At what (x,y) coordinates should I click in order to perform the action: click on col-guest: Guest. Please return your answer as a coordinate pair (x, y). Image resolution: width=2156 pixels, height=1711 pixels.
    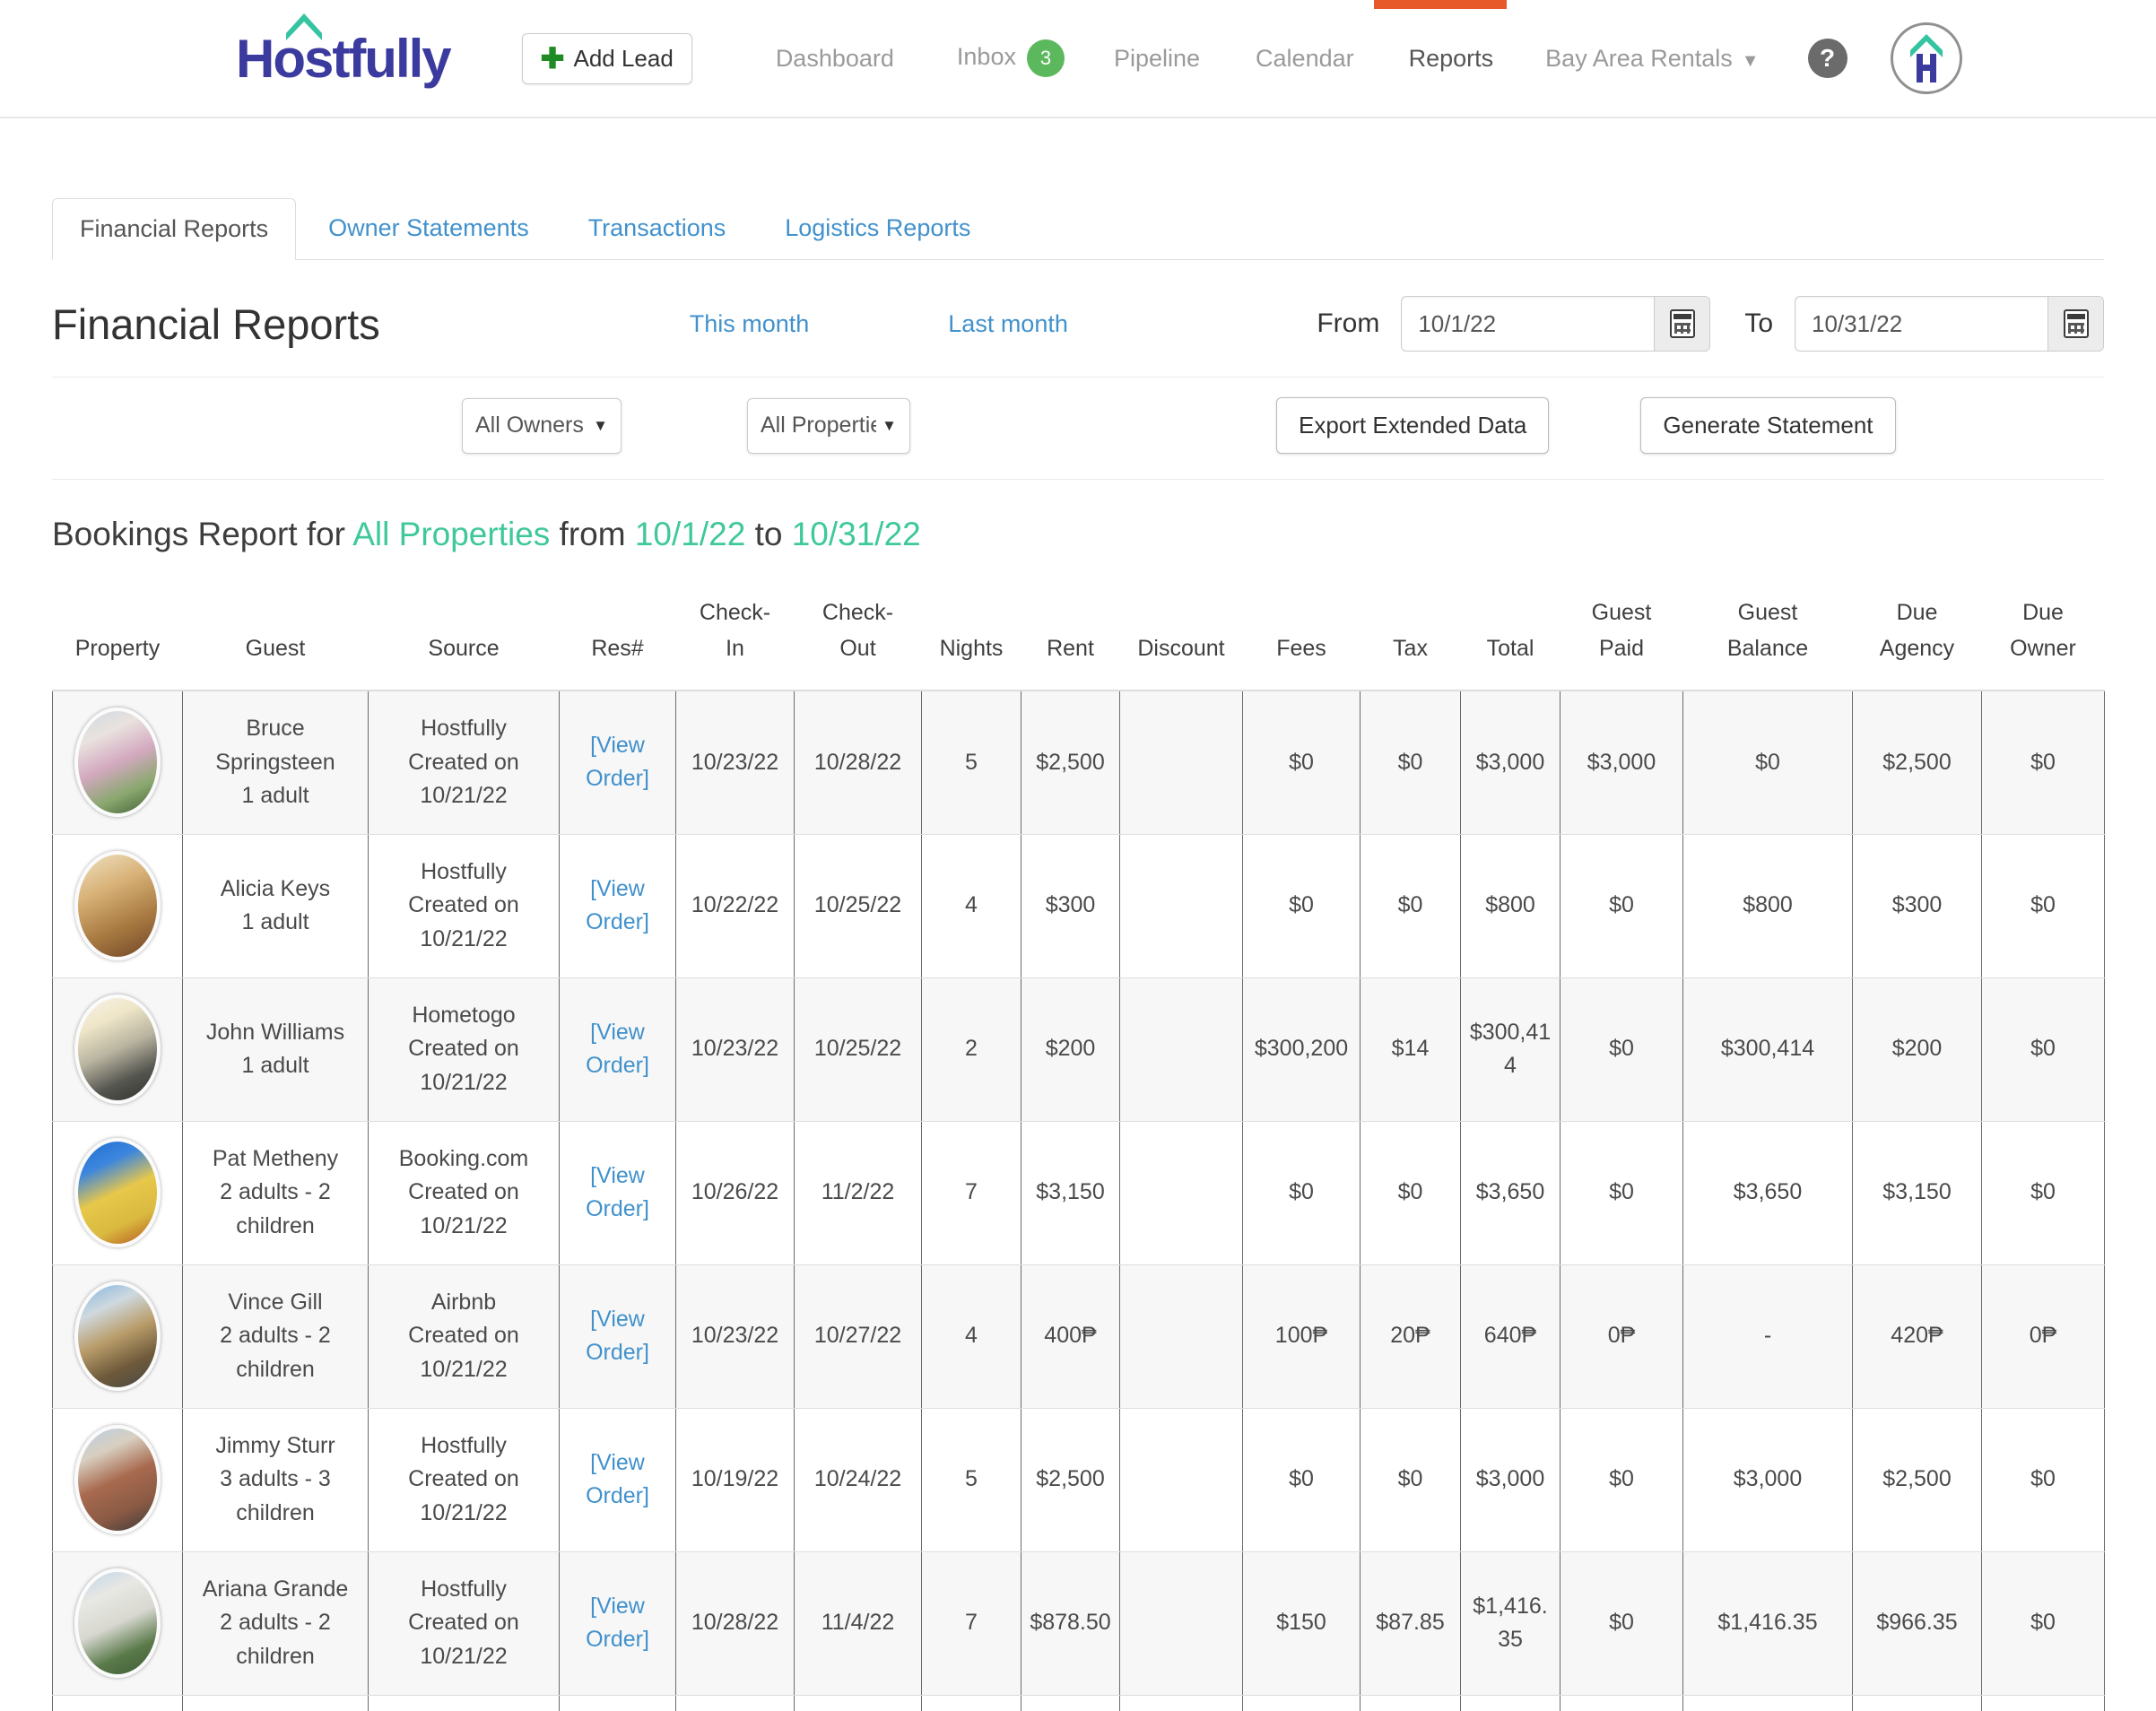
    Looking at the image, I should click on (275, 643).